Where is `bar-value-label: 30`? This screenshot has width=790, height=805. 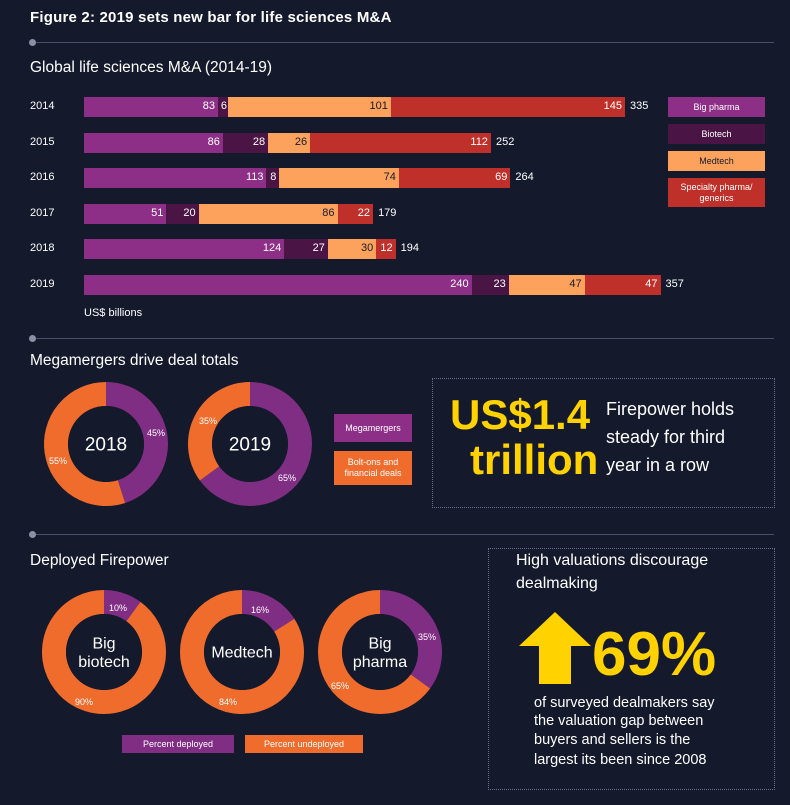 bar-value-label: 30 is located at coordinates (367, 248).